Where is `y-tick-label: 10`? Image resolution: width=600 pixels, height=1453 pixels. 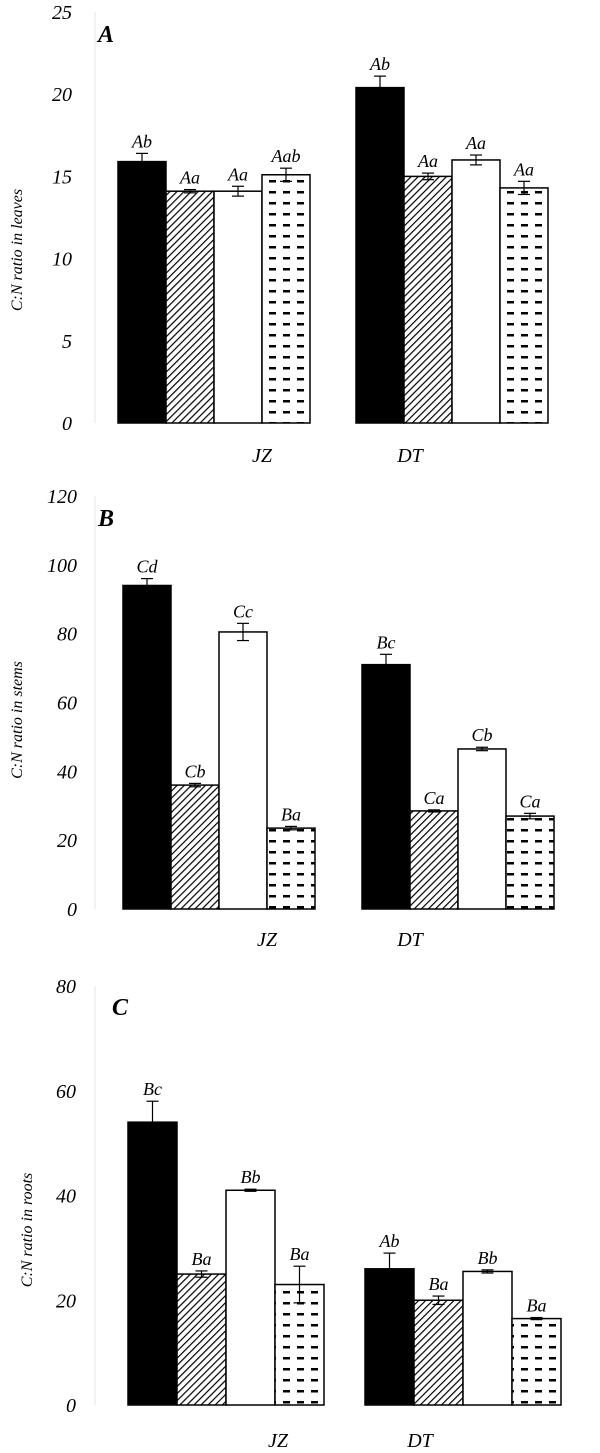 y-tick-label: 10 is located at coordinates (62, 260).